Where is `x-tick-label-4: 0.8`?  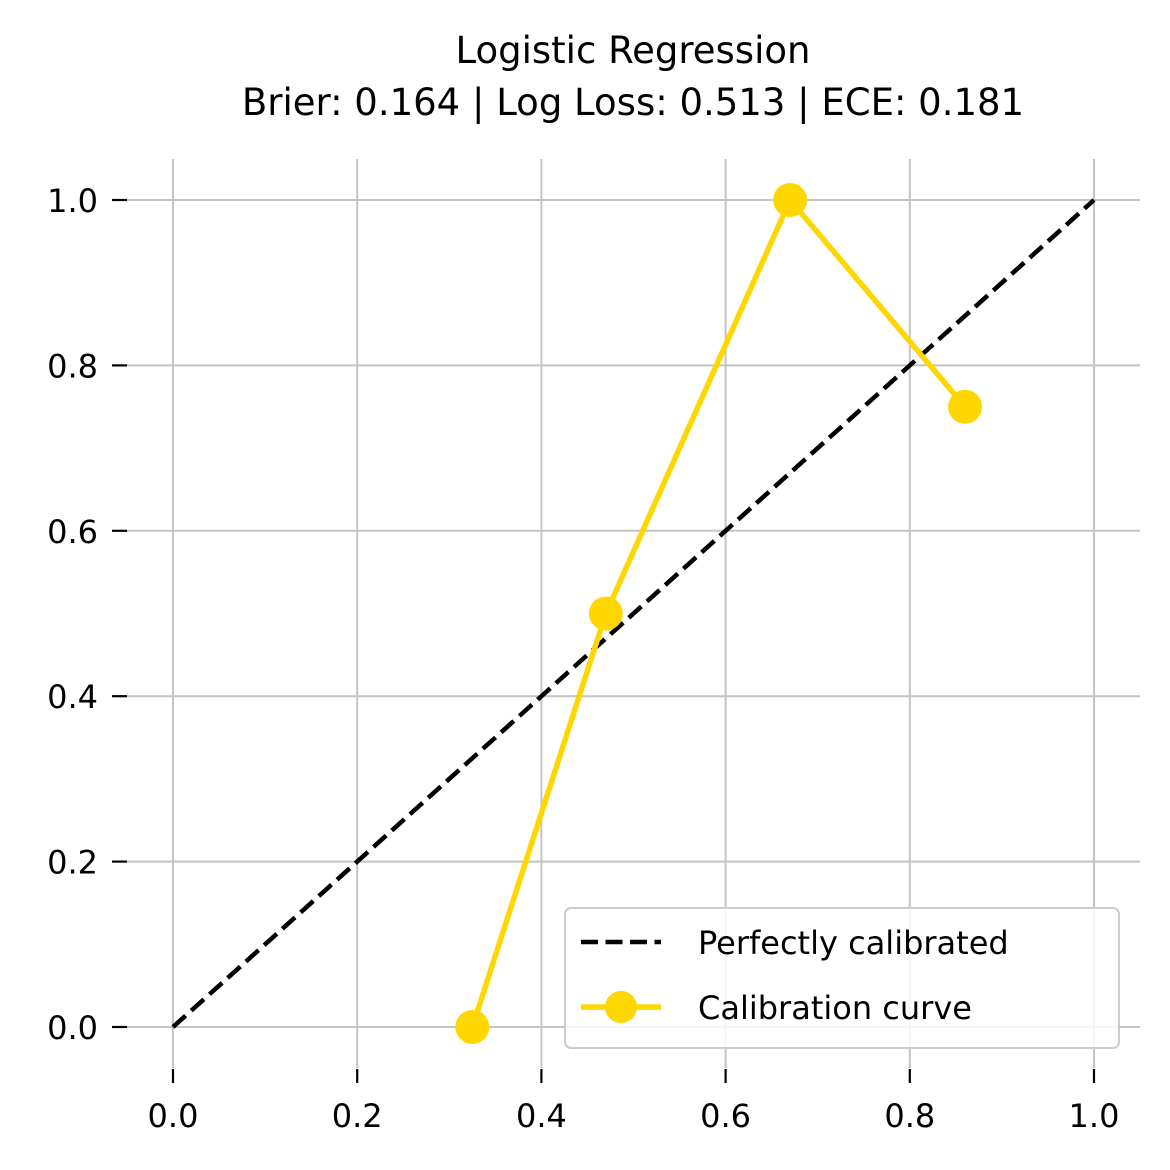 x-tick-label-4: 0.8 is located at coordinates (909, 1116).